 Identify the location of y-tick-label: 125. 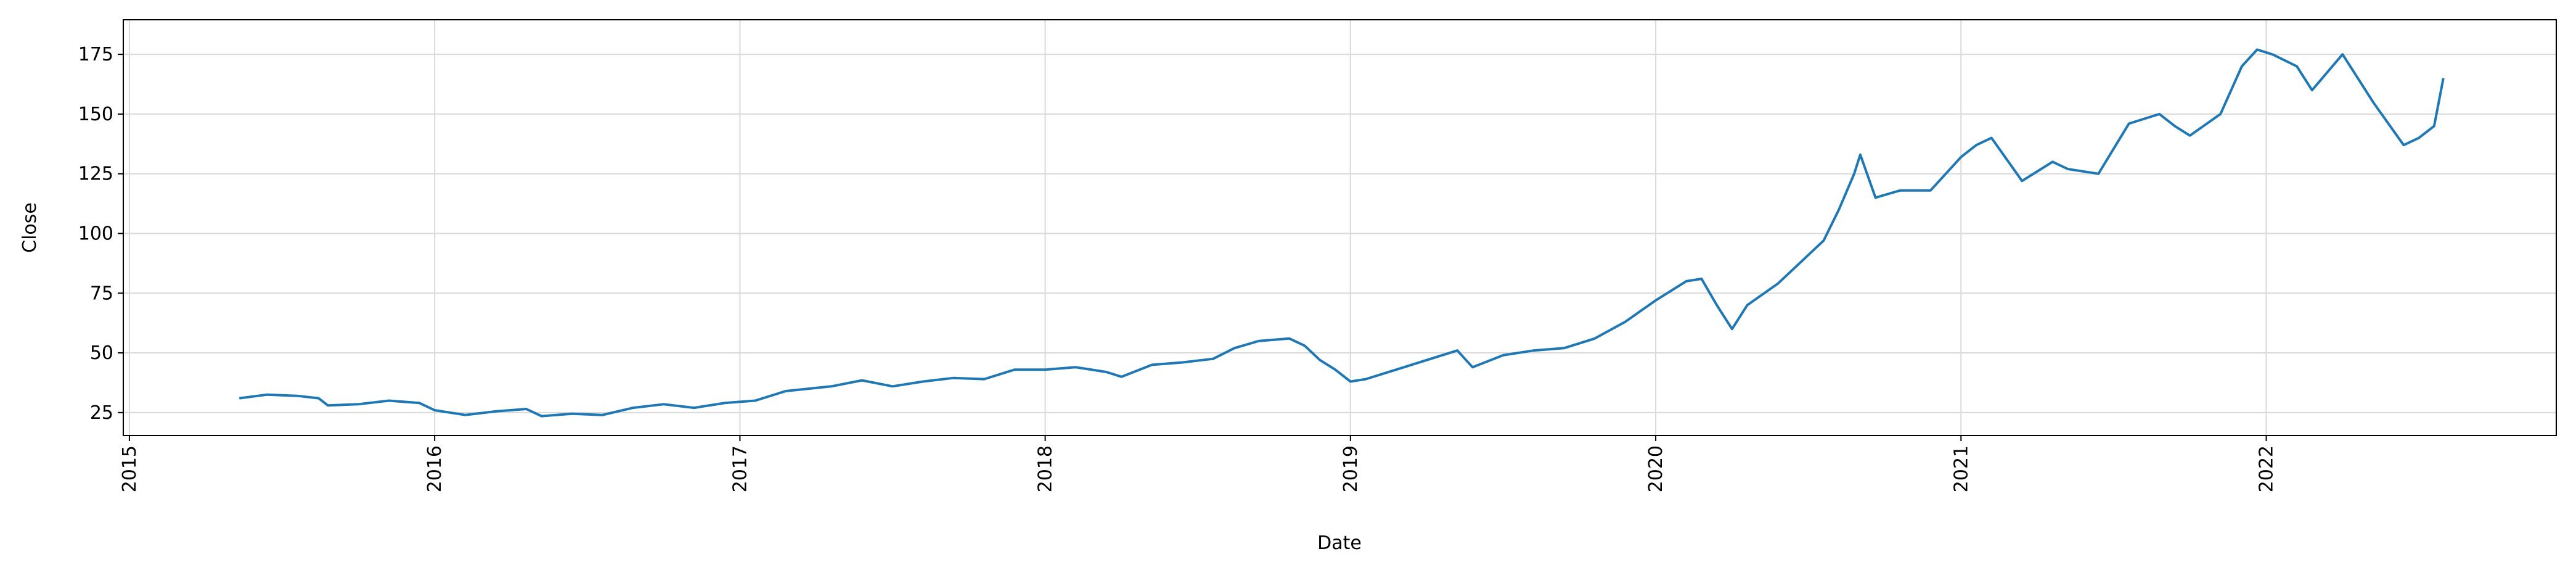
(95, 174).